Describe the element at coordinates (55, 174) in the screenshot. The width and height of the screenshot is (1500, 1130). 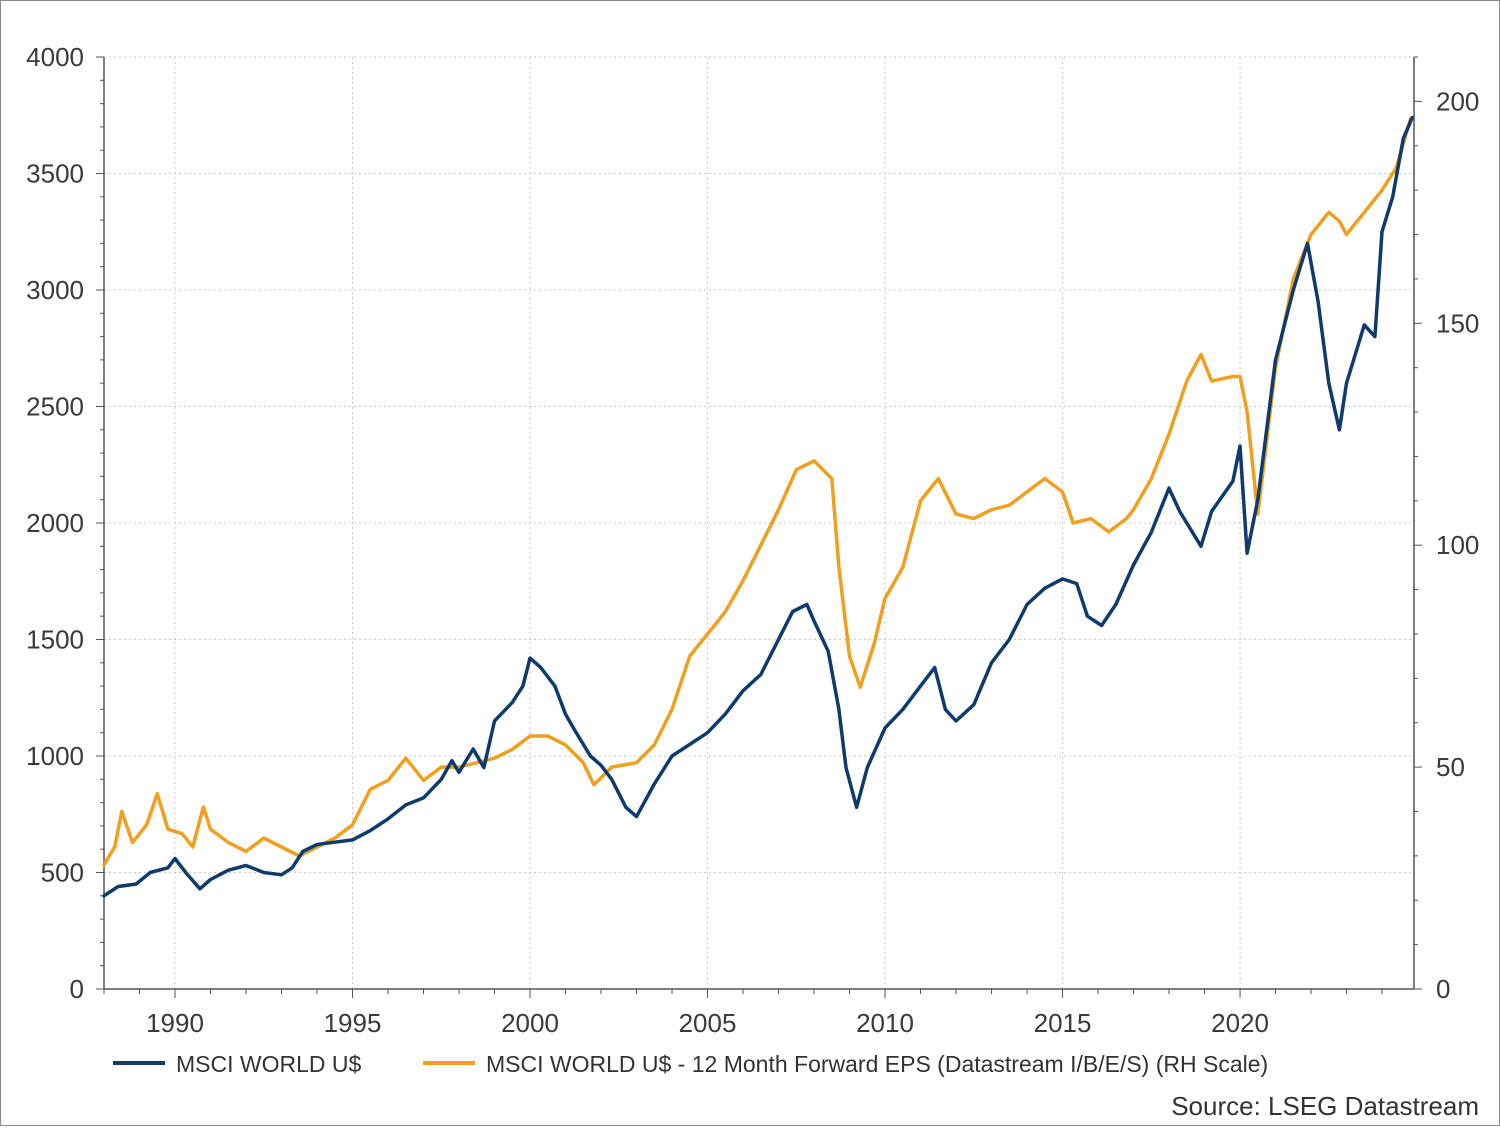
I see `y-left-tick-label: 3500` at that location.